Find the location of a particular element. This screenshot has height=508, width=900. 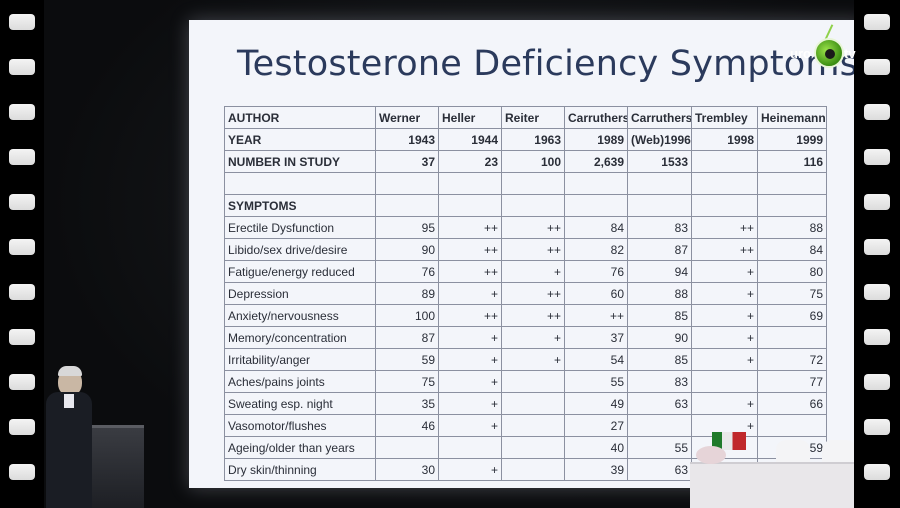

data-cell: 95 is located at coordinates (407, 227).